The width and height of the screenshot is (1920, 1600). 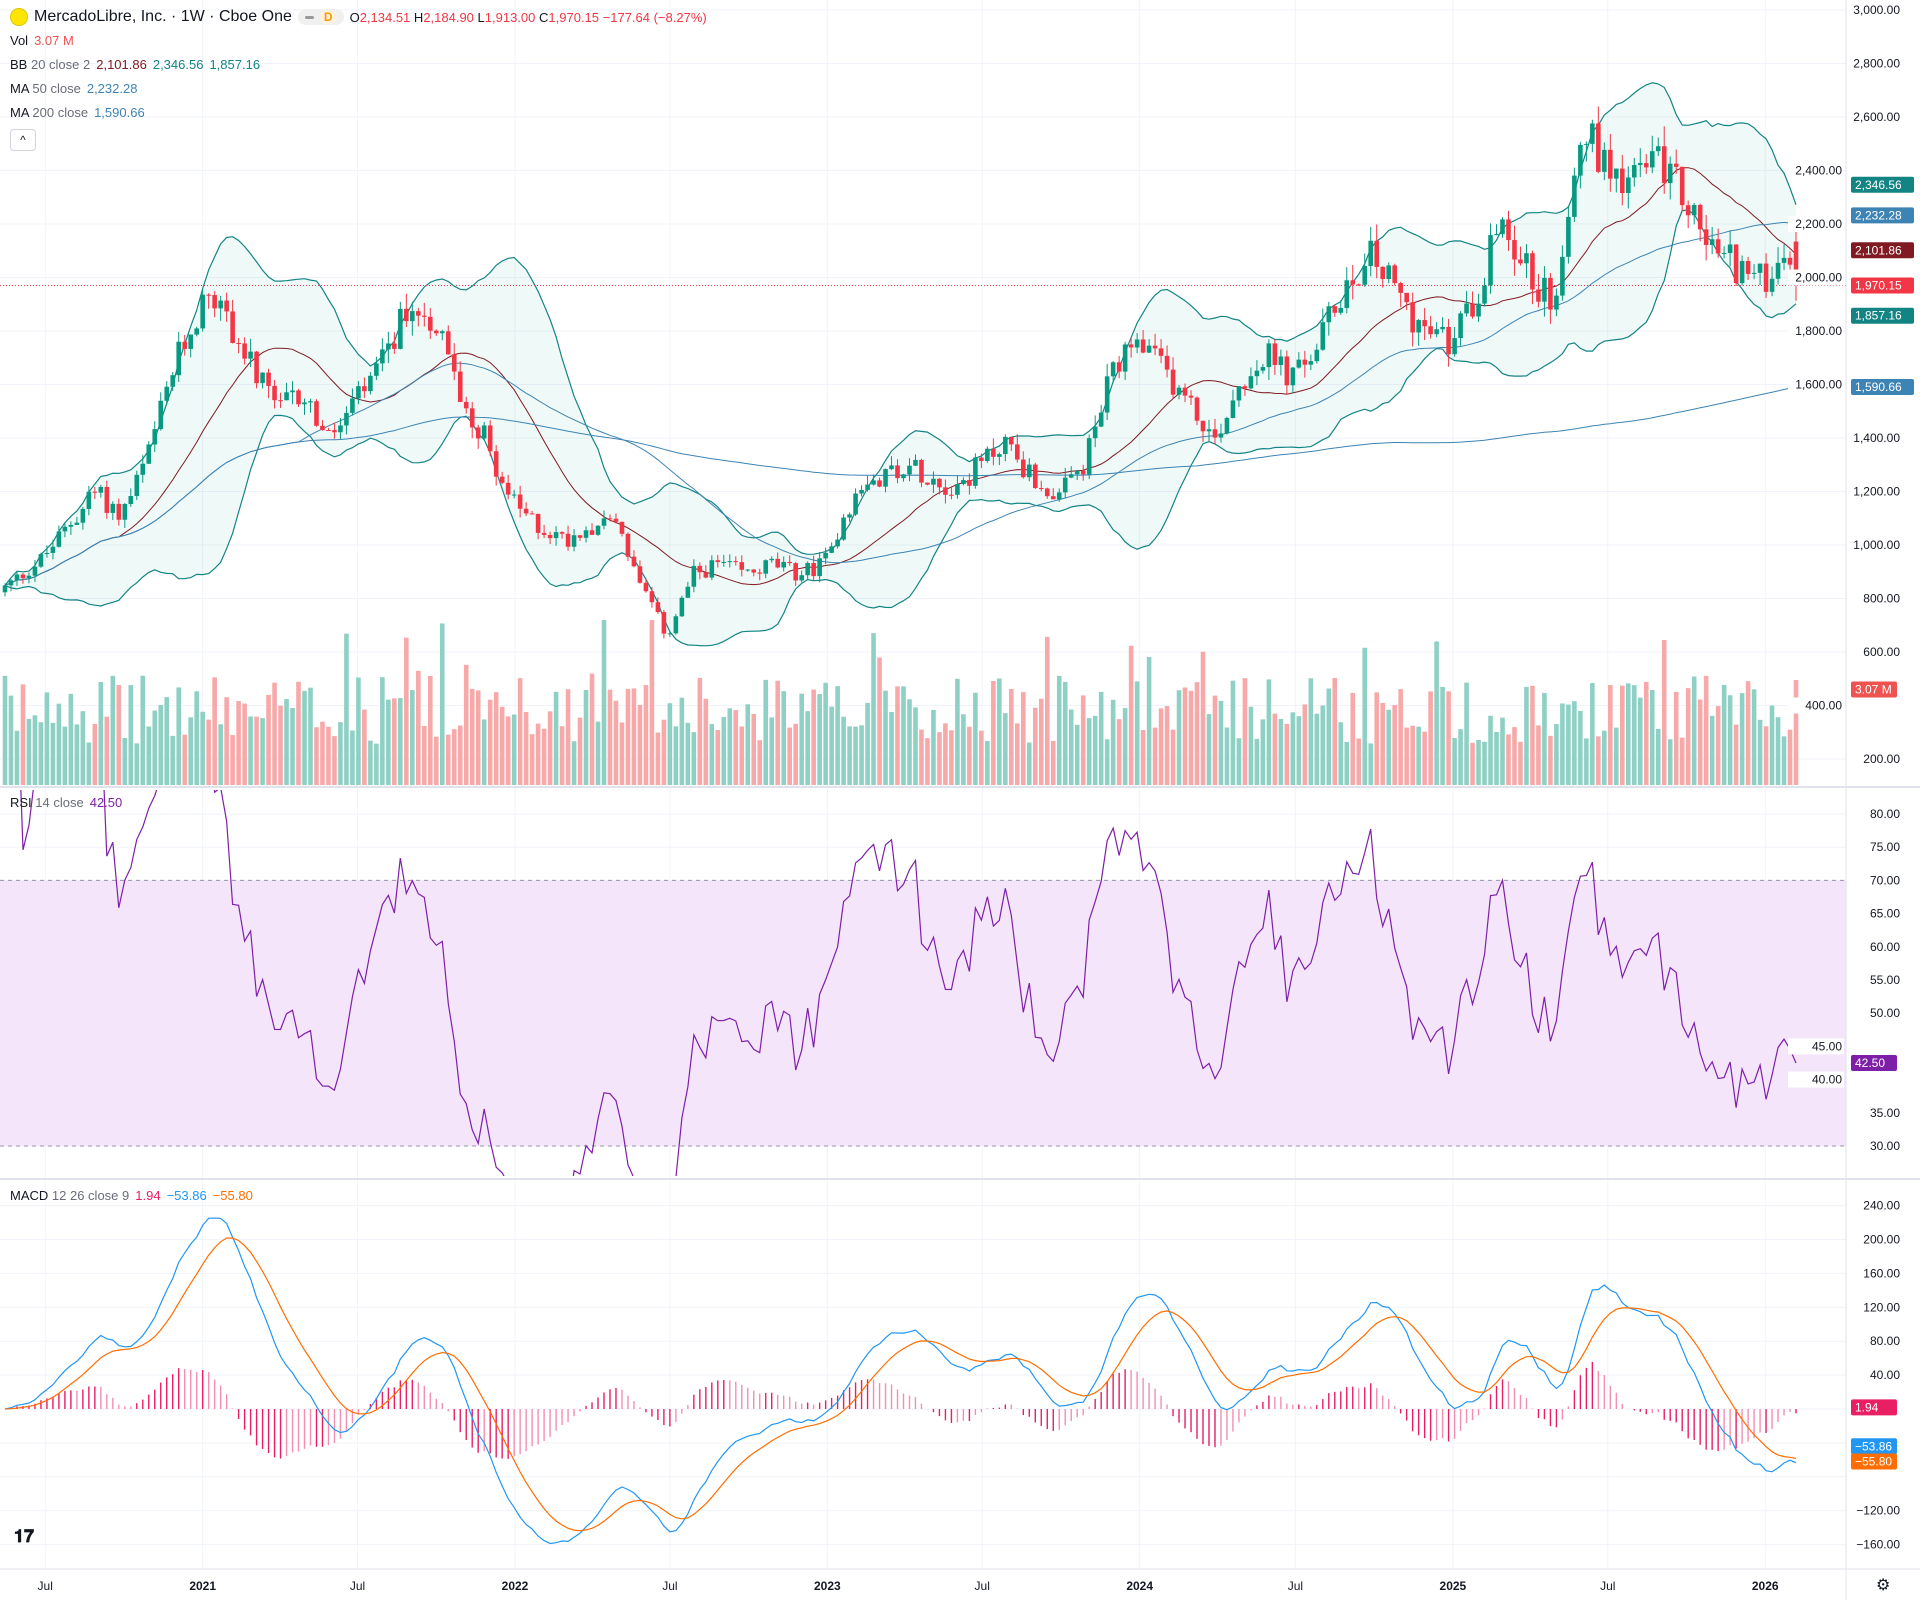 I want to click on macd-legend: MACD 12 26 close 9 1.94 −53.86 −55.80, so click(x=131, y=1195).